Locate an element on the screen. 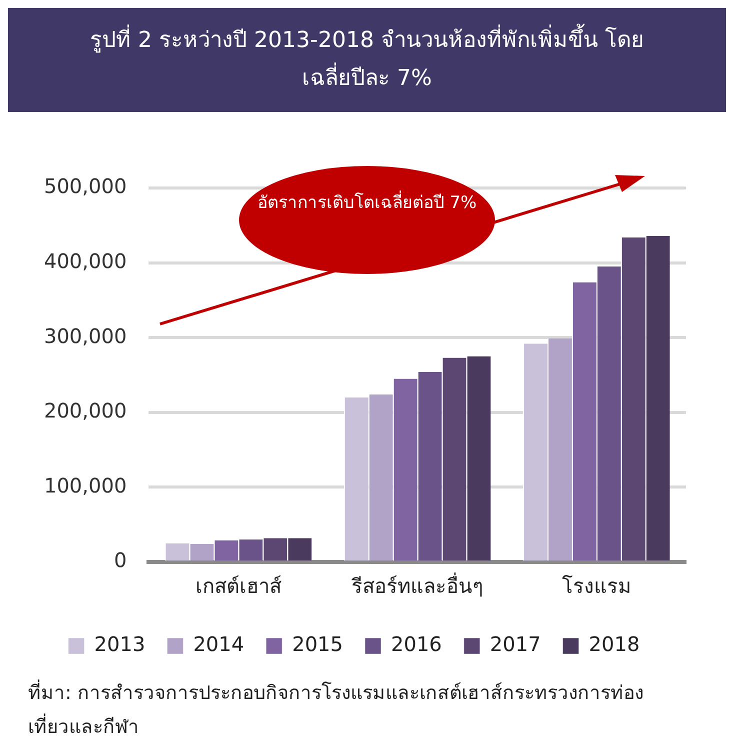 Image resolution: width=734 pixels, height=740 pixels. y-tick-label: 500,000 is located at coordinates (85, 186).